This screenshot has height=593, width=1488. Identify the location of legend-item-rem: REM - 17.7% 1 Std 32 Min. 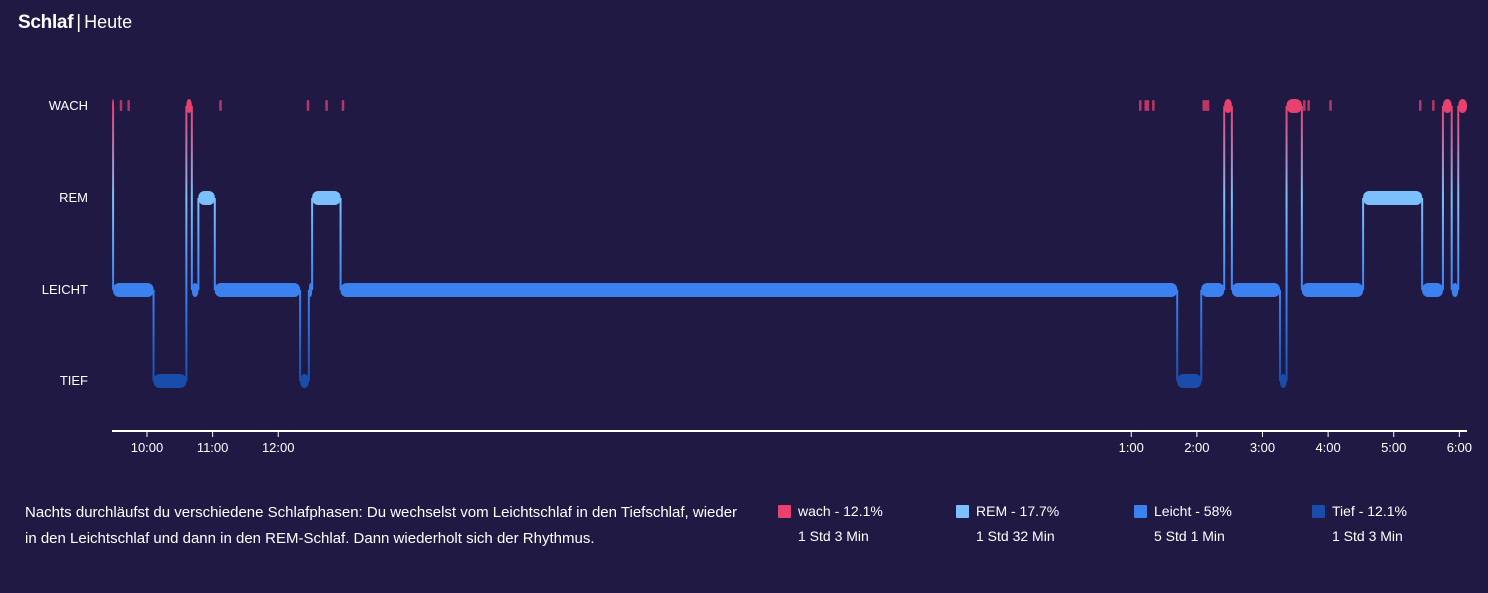
(1007, 523).